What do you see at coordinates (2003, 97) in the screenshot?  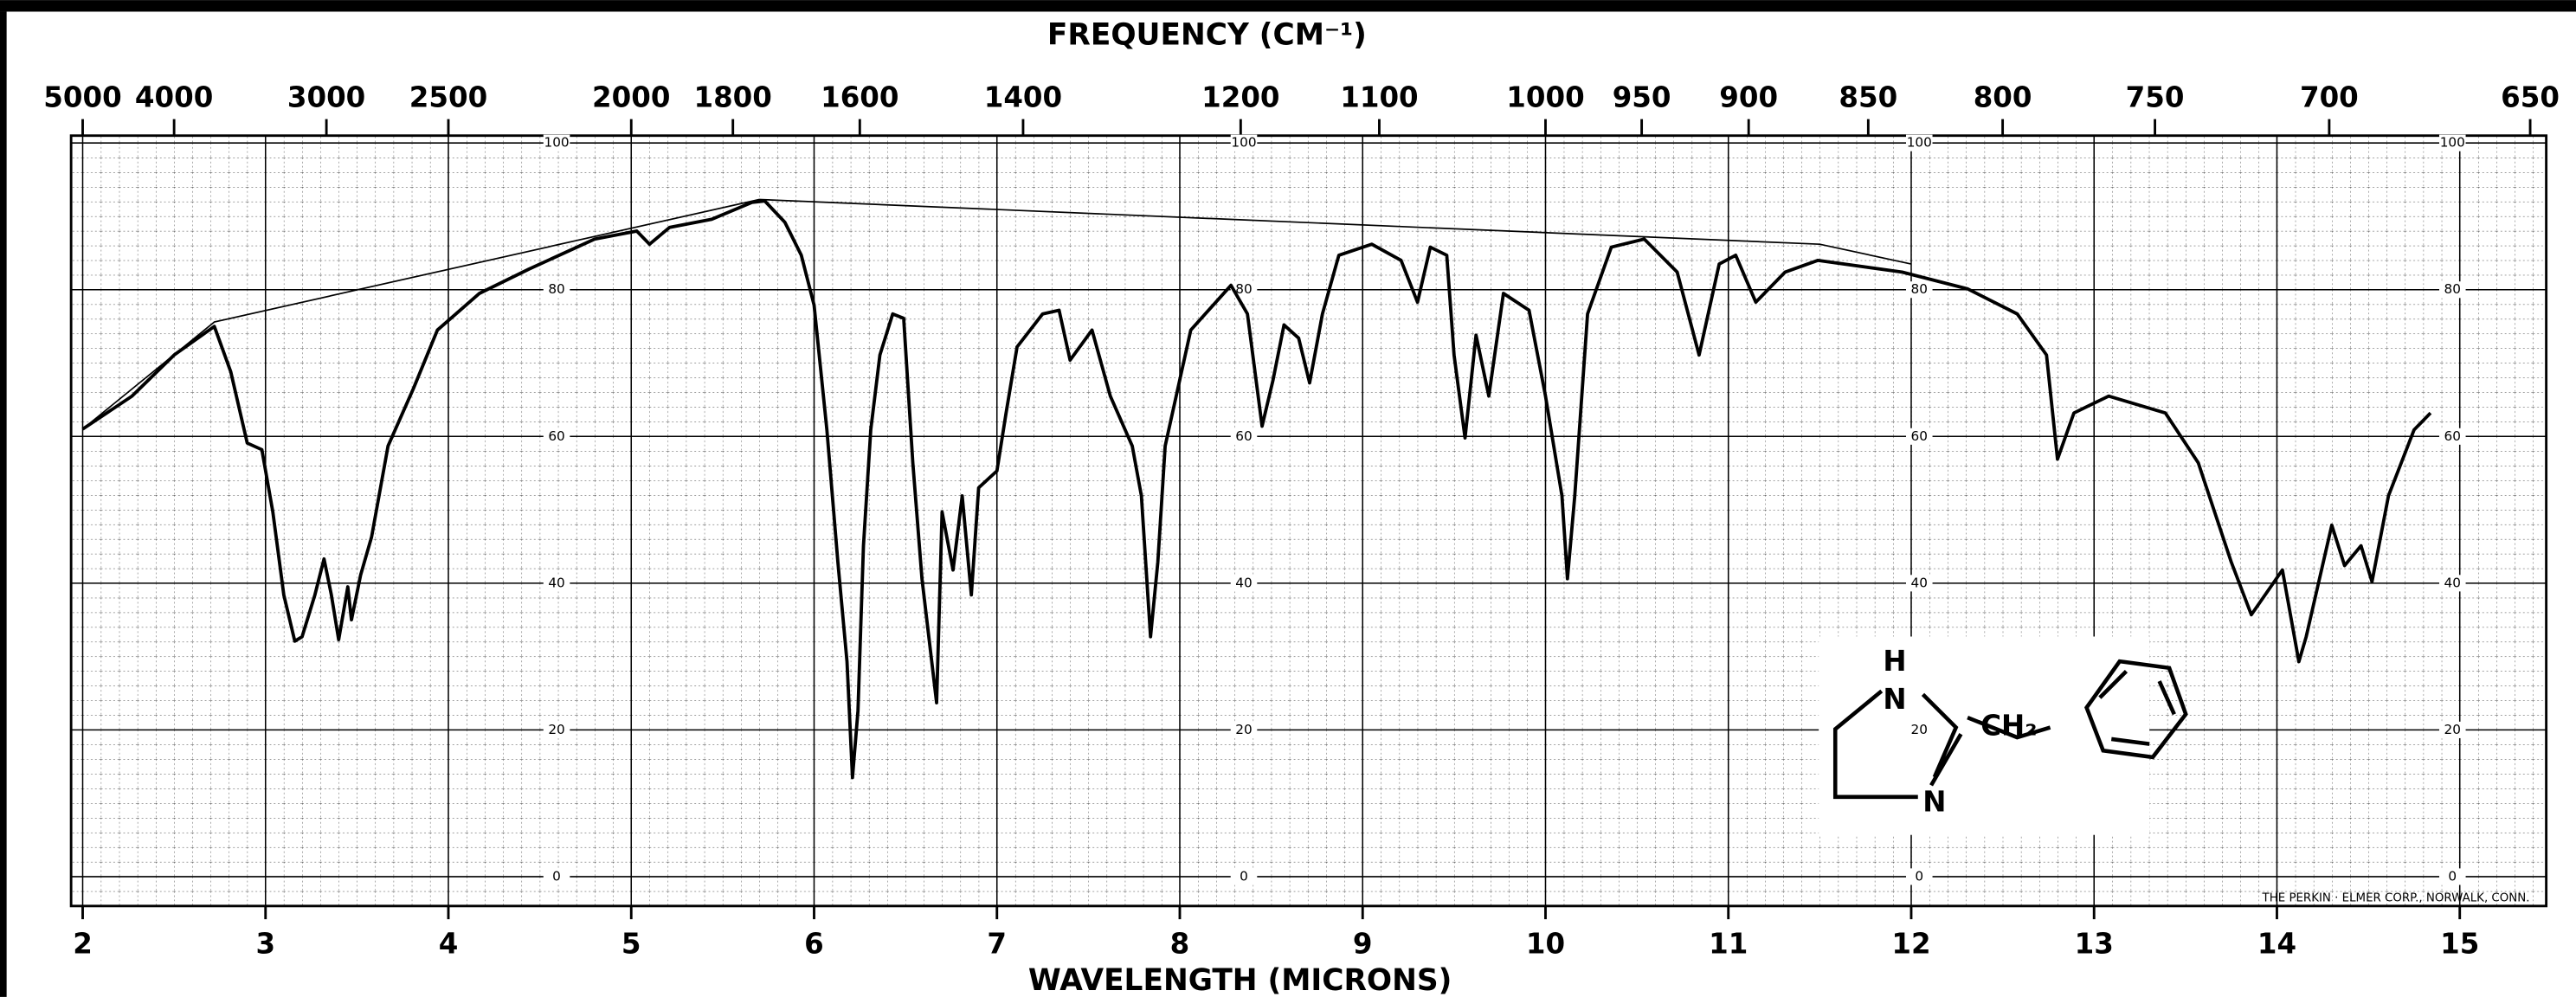 I see `x2-tick-label: 800` at bounding box center [2003, 97].